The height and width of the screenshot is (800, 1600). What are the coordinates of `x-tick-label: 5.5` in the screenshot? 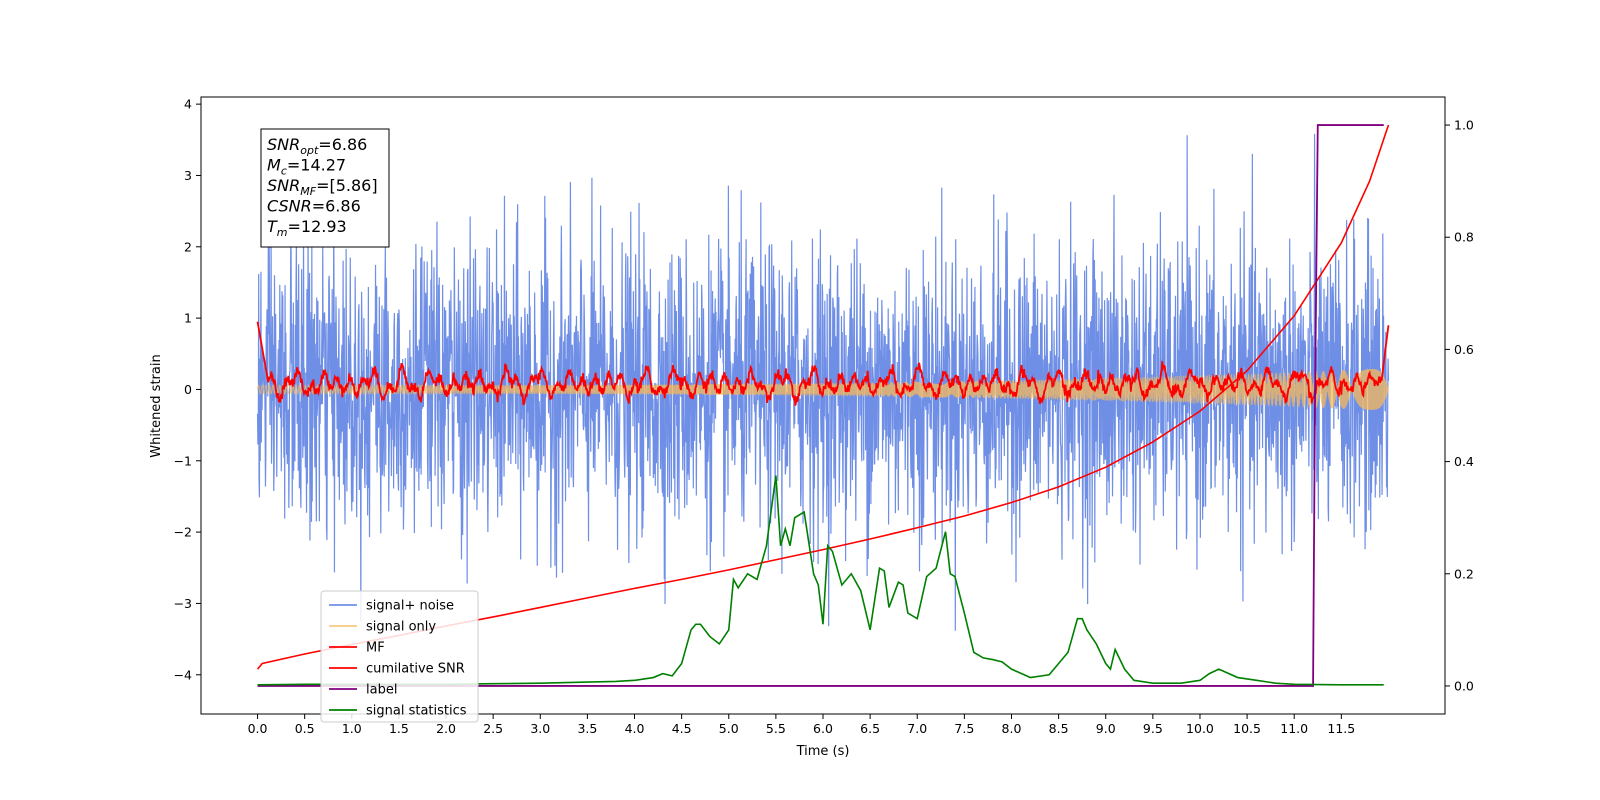 It's located at (776, 728).